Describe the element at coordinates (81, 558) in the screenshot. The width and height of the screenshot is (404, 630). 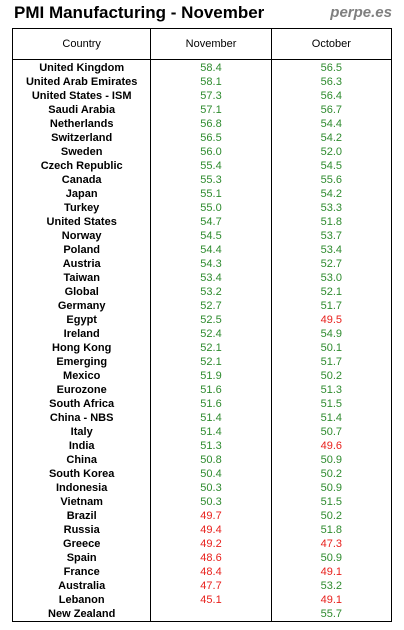
I see `country-cell: Spain` at that location.